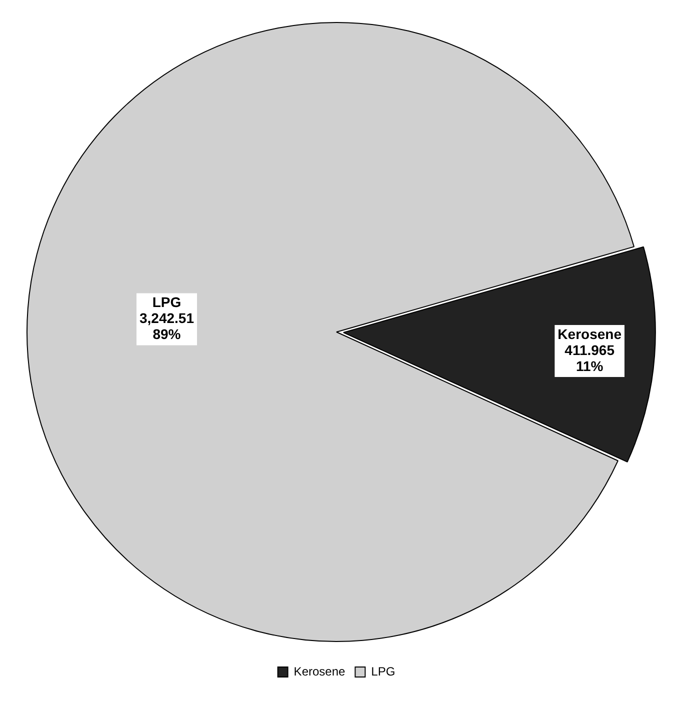 The height and width of the screenshot is (719, 673). Describe the element at coordinates (320, 671) in the screenshot. I see `legend-label: Kerosene` at that location.